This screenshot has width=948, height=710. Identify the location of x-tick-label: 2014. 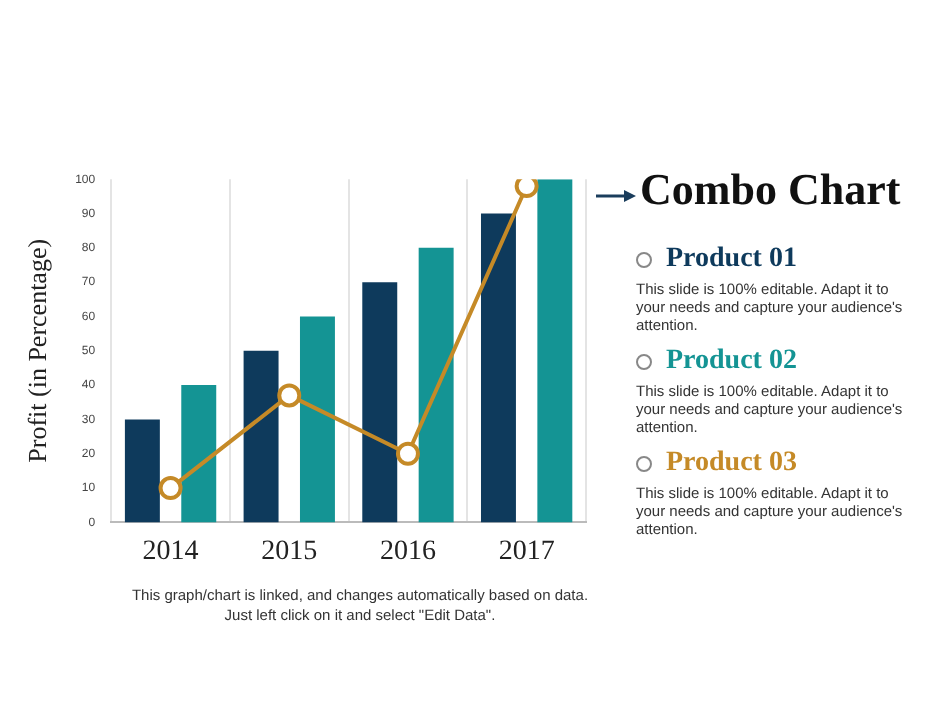
(170, 551).